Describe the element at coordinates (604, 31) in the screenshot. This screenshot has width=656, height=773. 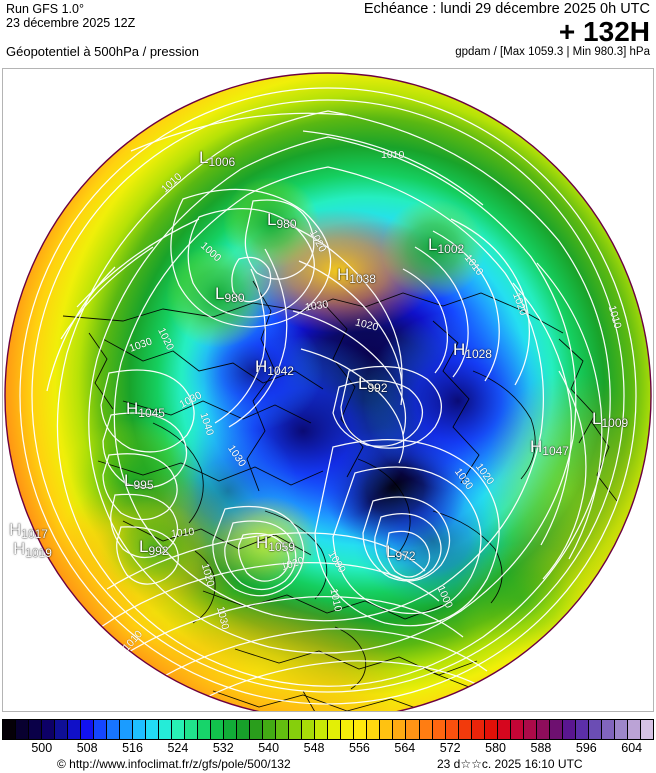
I see `lead-time-label: + 132H` at that location.